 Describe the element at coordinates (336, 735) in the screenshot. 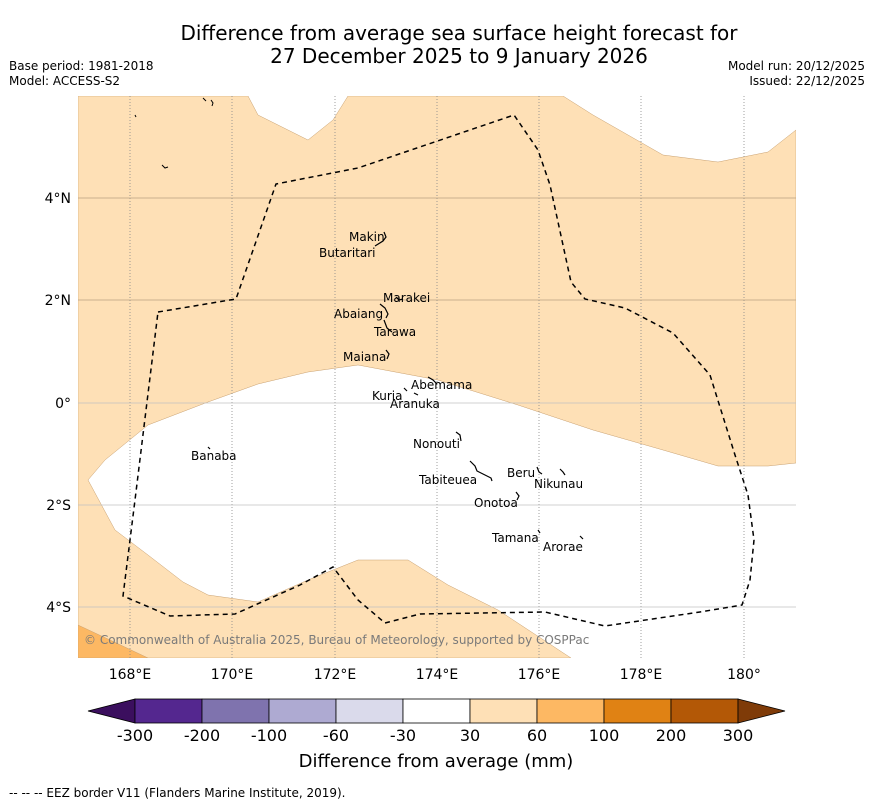

I see `colorbar-tick: -60` at that location.